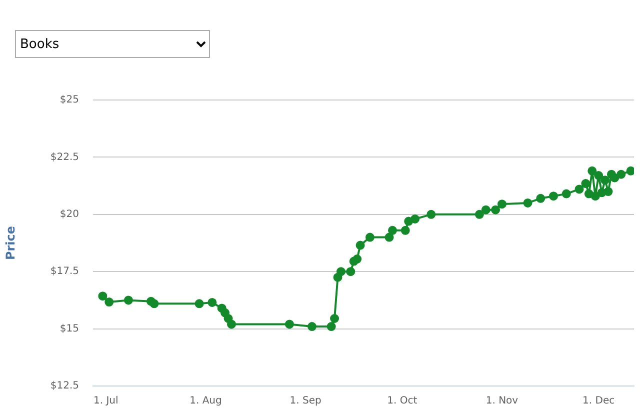 This screenshot has width=640, height=413. Describe the element at coordinates (70, 328) in the screenshot. I see `y-tick-label: $15` at that location.